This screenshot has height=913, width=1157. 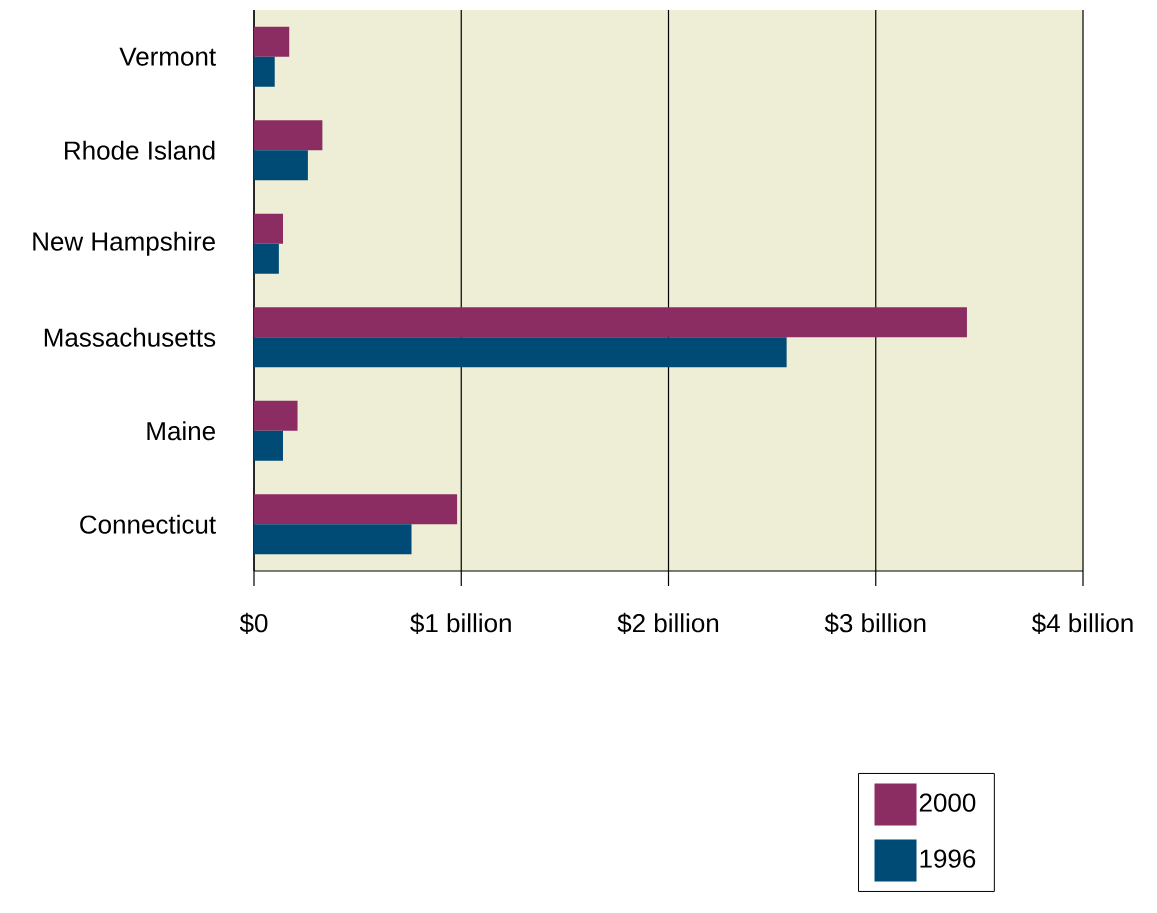 I want to click on legend-label: 1996, so click(x=948, y=858).